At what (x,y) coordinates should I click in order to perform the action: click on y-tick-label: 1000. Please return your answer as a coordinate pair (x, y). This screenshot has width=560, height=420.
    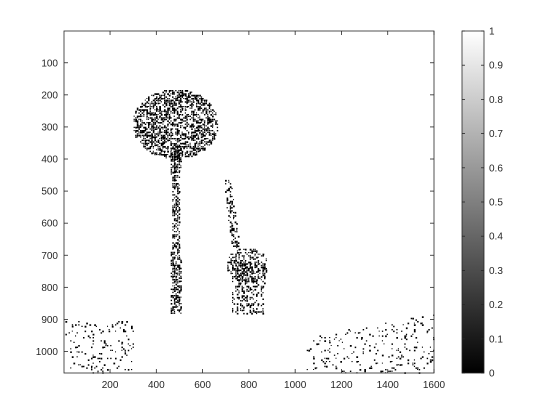
    Looking at the image, I should click on (47, 352).